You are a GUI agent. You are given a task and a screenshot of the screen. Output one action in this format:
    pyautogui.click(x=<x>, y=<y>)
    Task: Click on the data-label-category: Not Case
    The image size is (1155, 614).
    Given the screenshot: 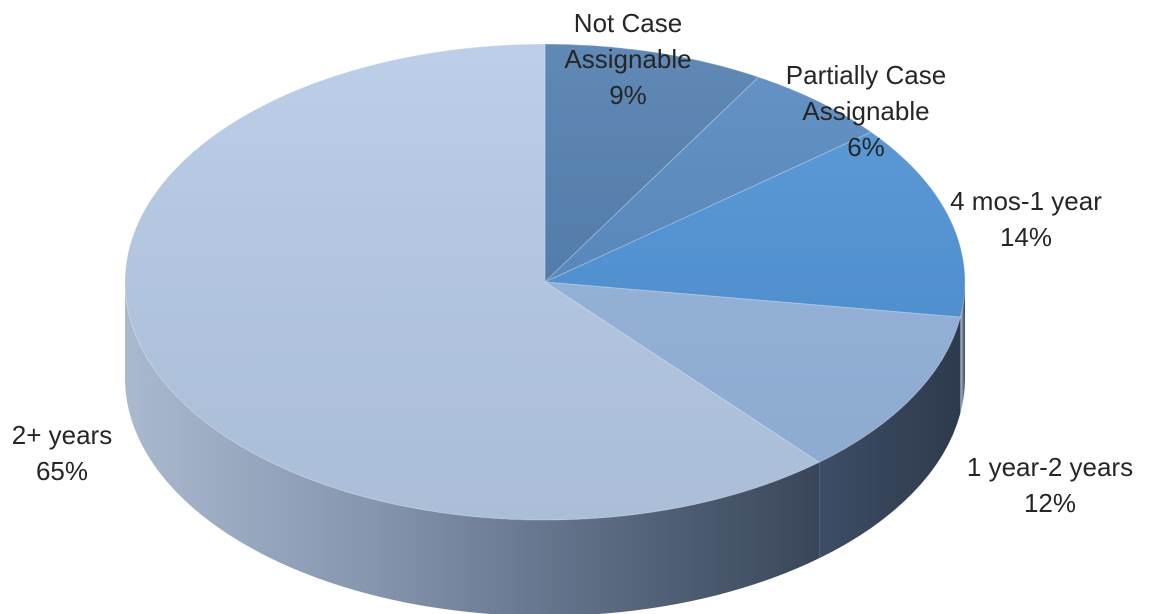 What is the action you would take?
    pyautogui.click(x=628, y=23)
    